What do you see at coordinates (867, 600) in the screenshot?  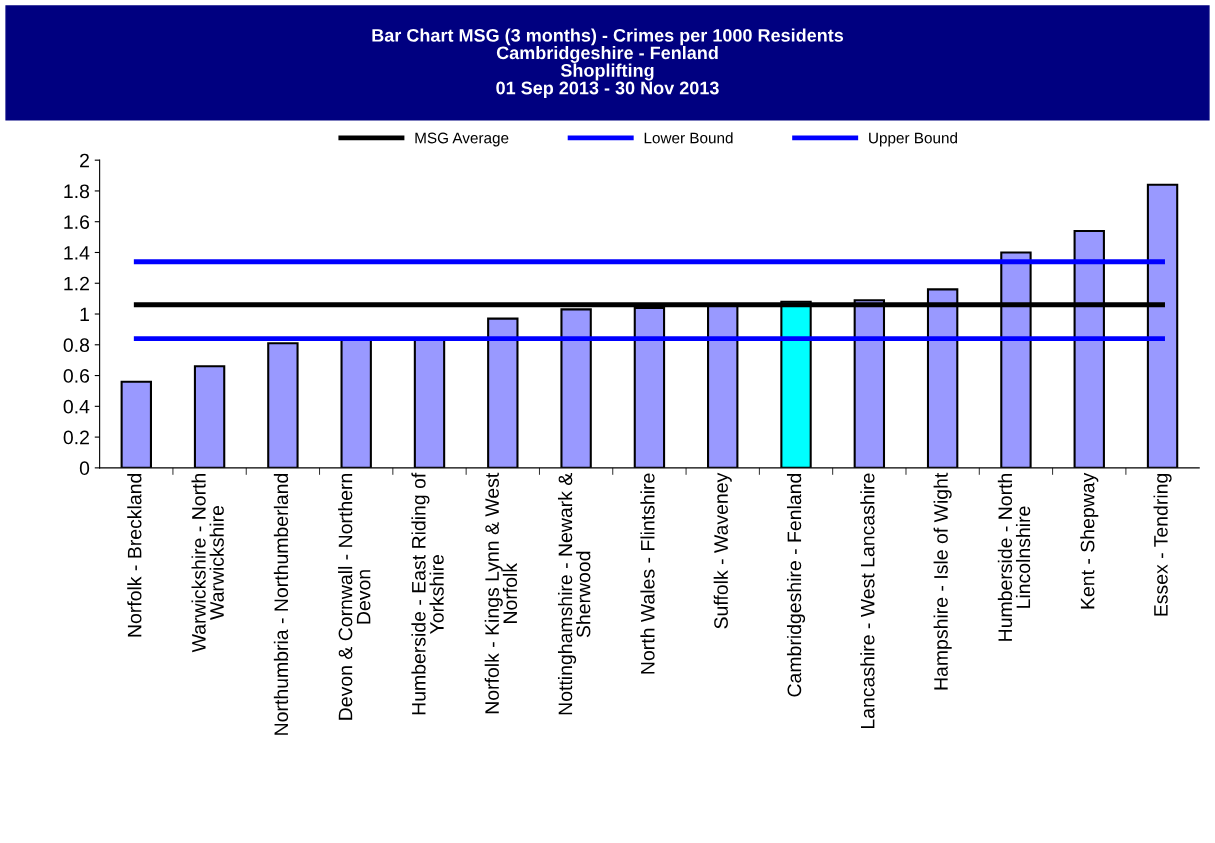 I see `x-tick-label: Lancashire - West Lancashire` at bounding box center [867, 600].